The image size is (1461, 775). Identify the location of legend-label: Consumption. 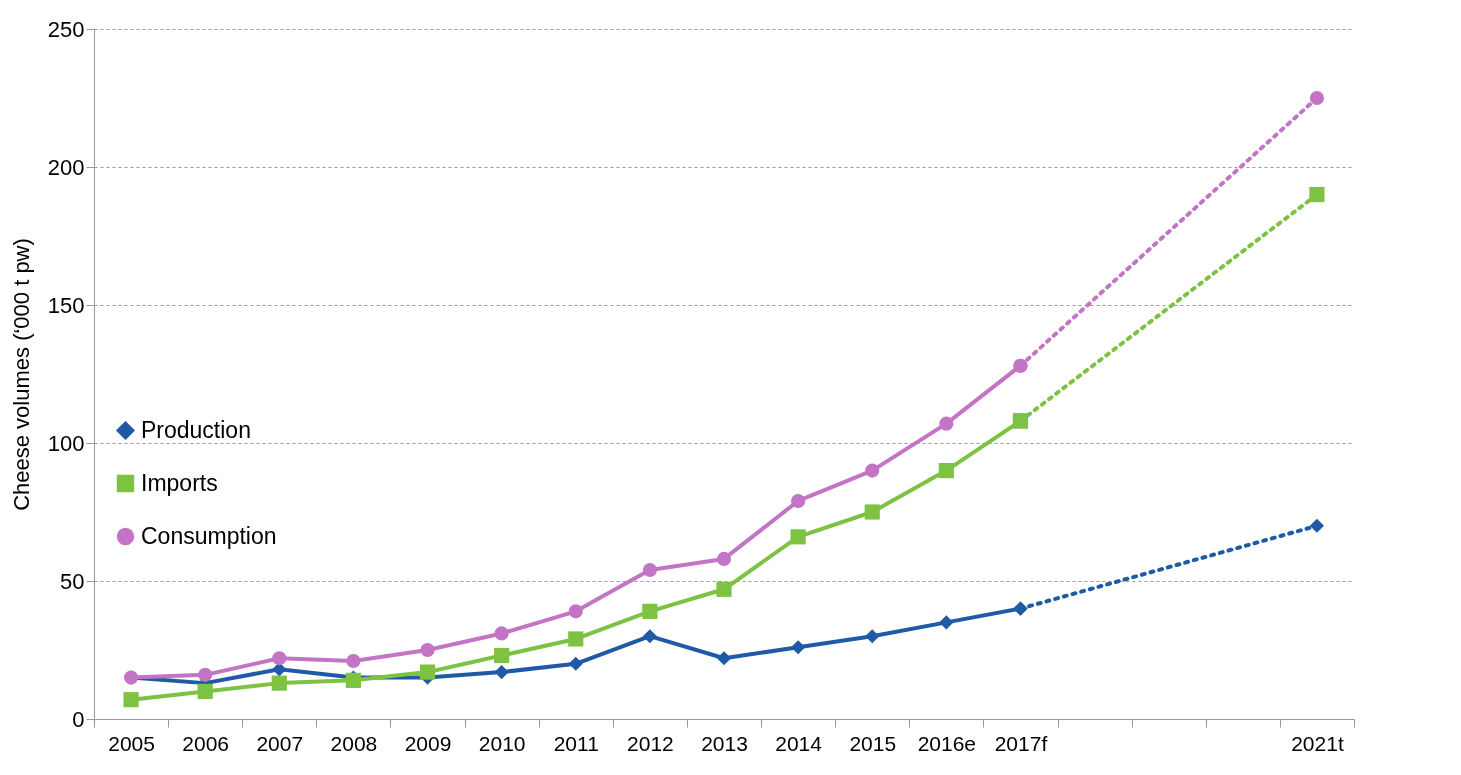
(209, 535).